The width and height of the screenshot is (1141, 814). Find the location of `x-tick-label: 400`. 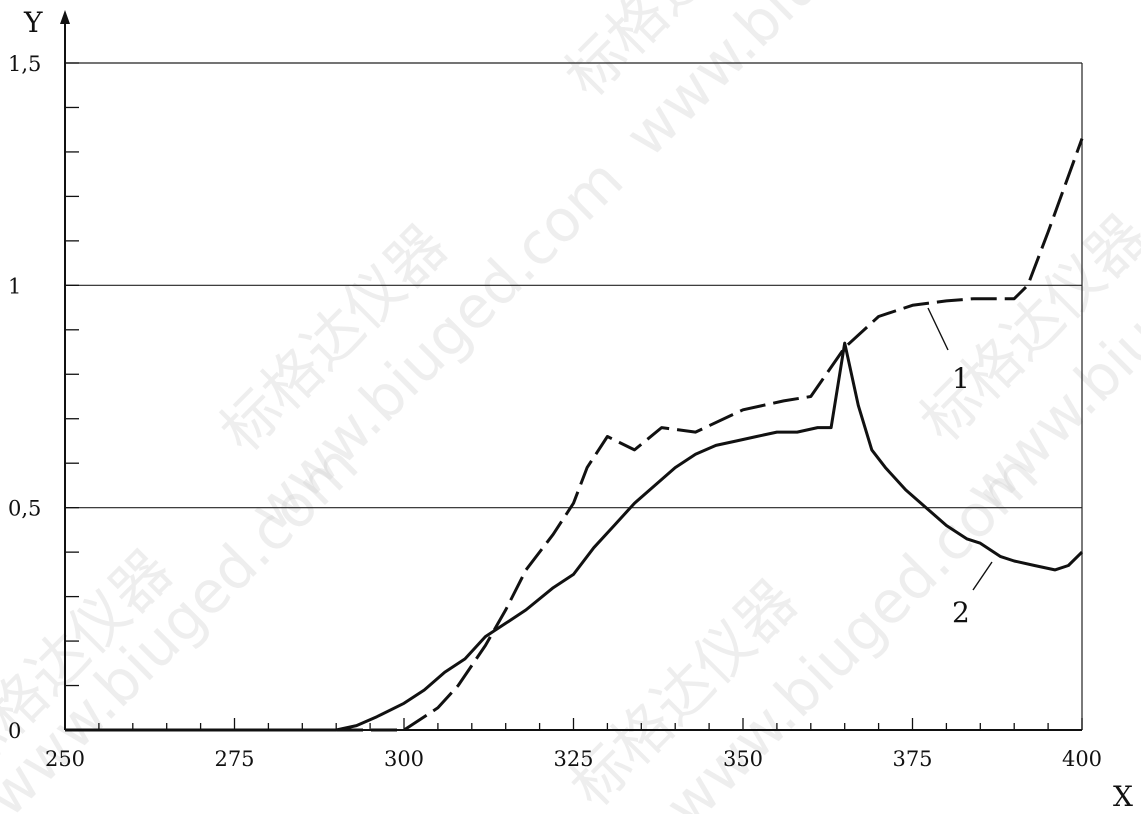

x-tick-label: 400 is located at coordinates (1082, 759).